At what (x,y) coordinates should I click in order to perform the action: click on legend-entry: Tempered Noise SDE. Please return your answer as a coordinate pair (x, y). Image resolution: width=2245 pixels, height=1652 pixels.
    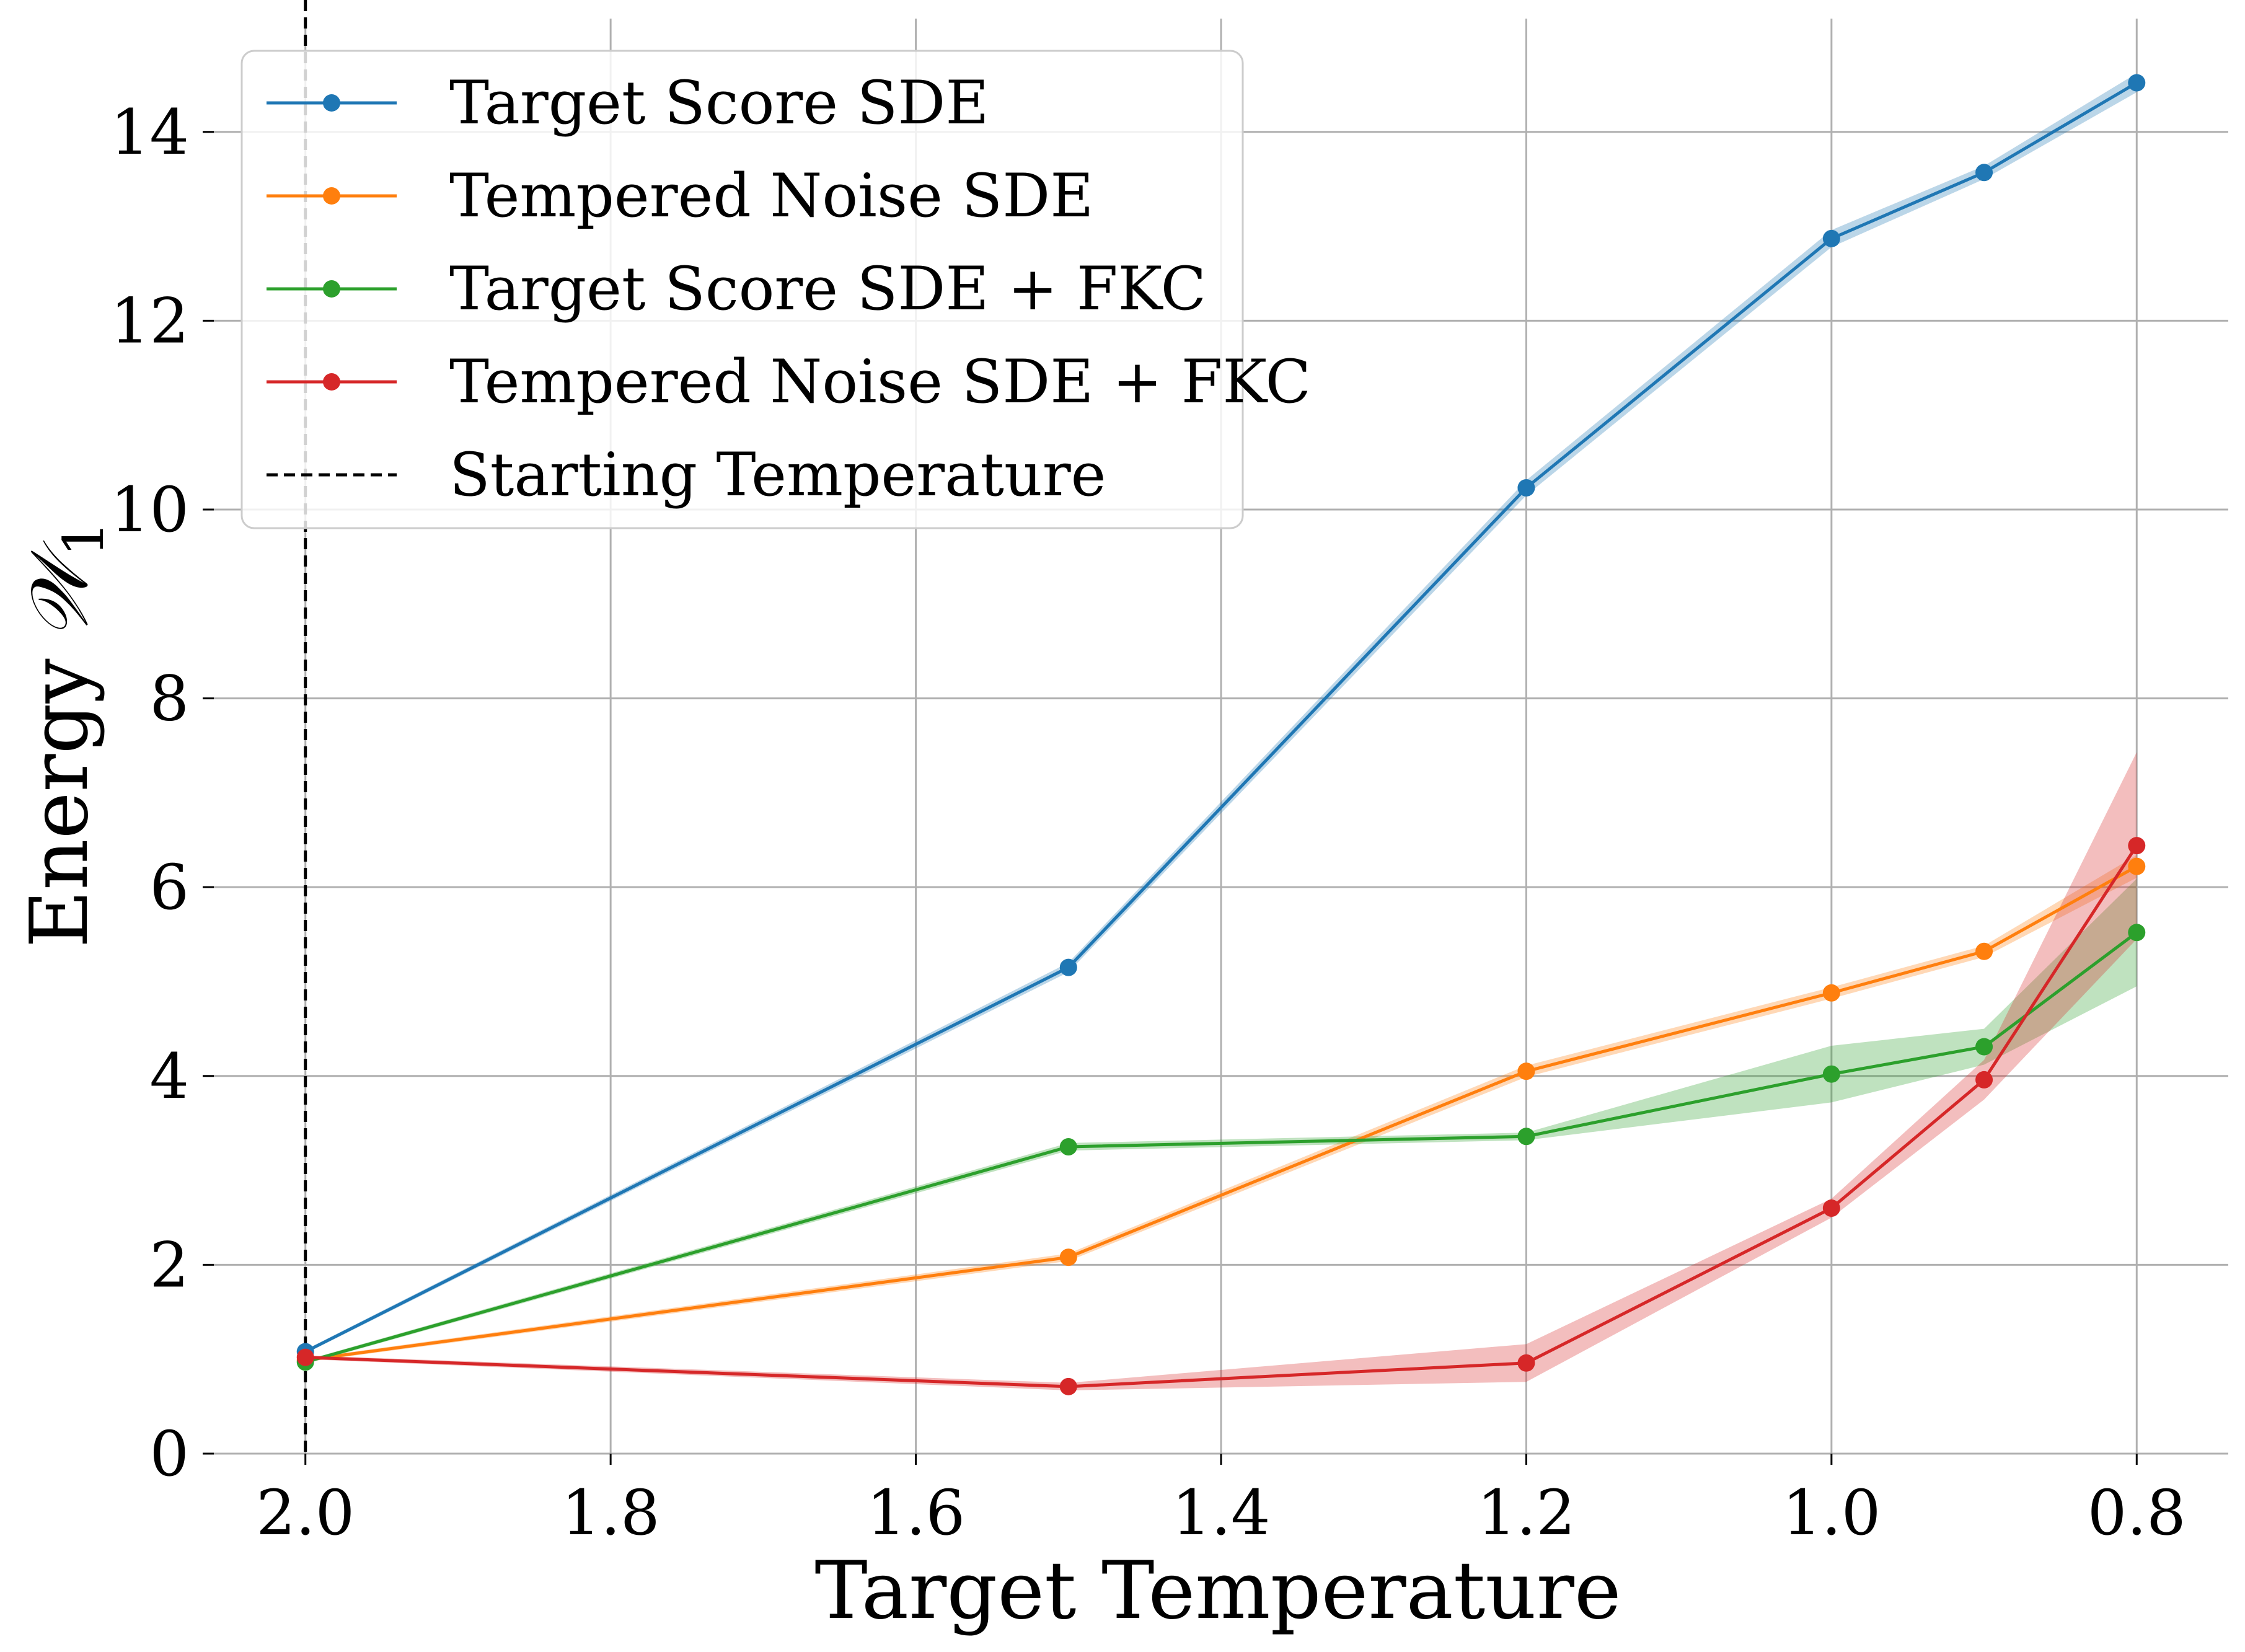
    Looking at the image, I should click on (680, 196).